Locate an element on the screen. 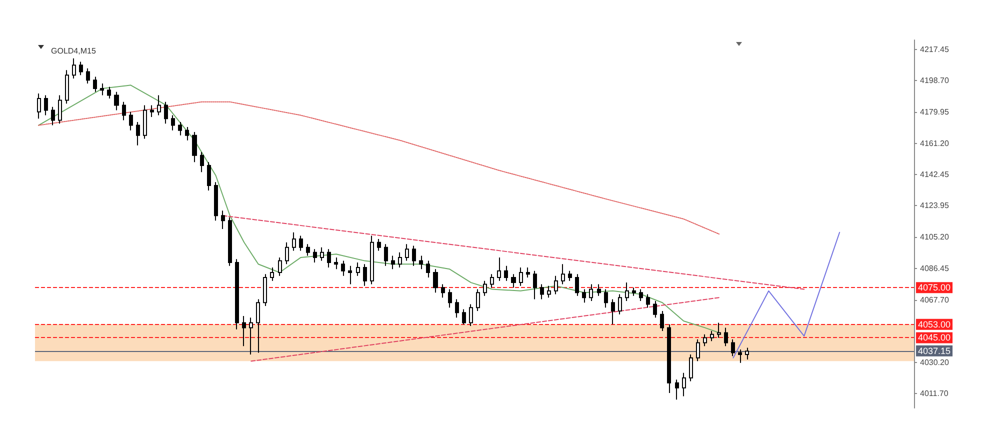 Image resolution: width=1000 pixels, height=443 pixels. line-series is located at coordinates (786, 295).